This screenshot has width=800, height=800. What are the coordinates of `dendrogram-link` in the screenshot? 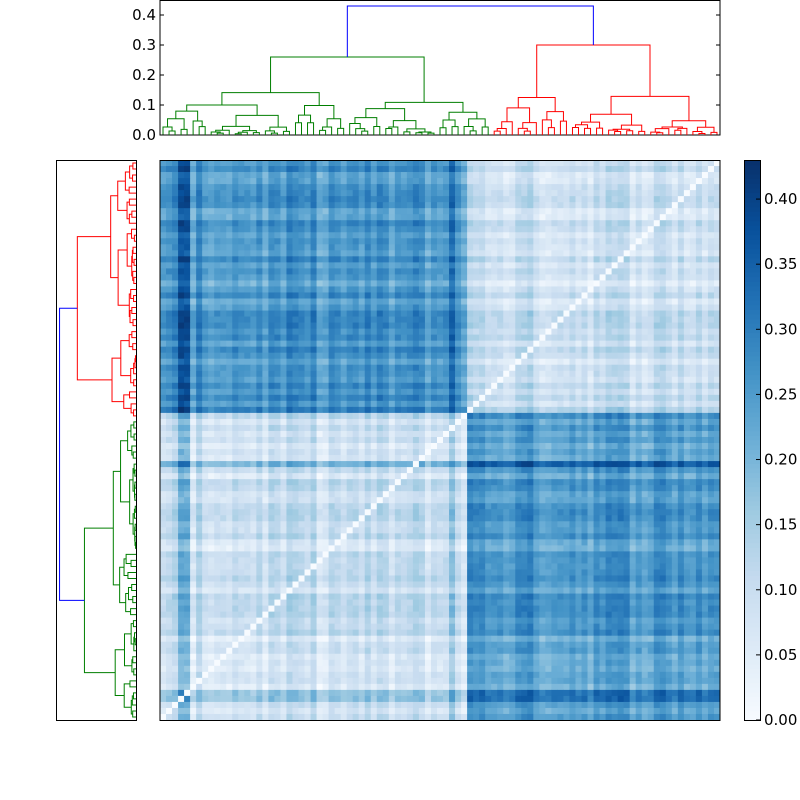 It's located at (130, 341).